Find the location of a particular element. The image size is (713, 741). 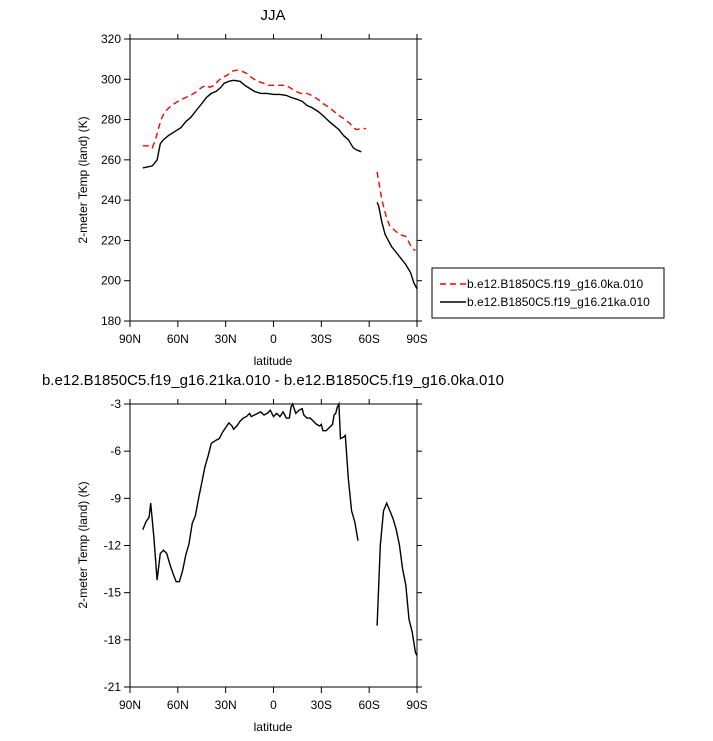

y-tick-label: 180 is located at coordinates (111, 321).